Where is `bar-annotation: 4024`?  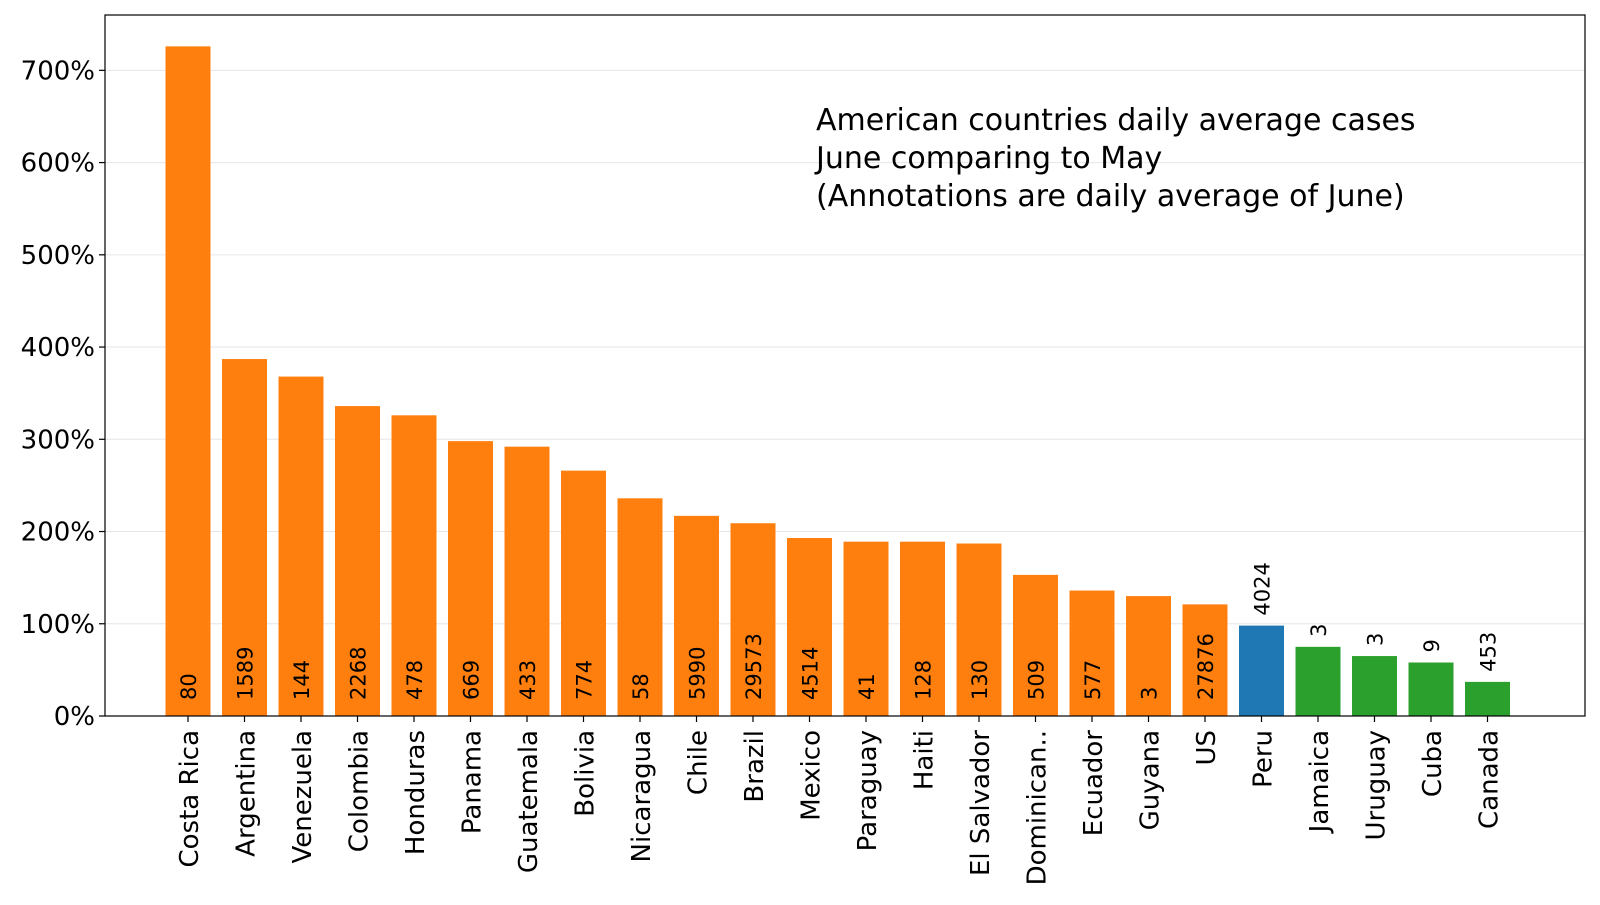 bar-annotation: 4024 is located at coordinates (1263, 588).